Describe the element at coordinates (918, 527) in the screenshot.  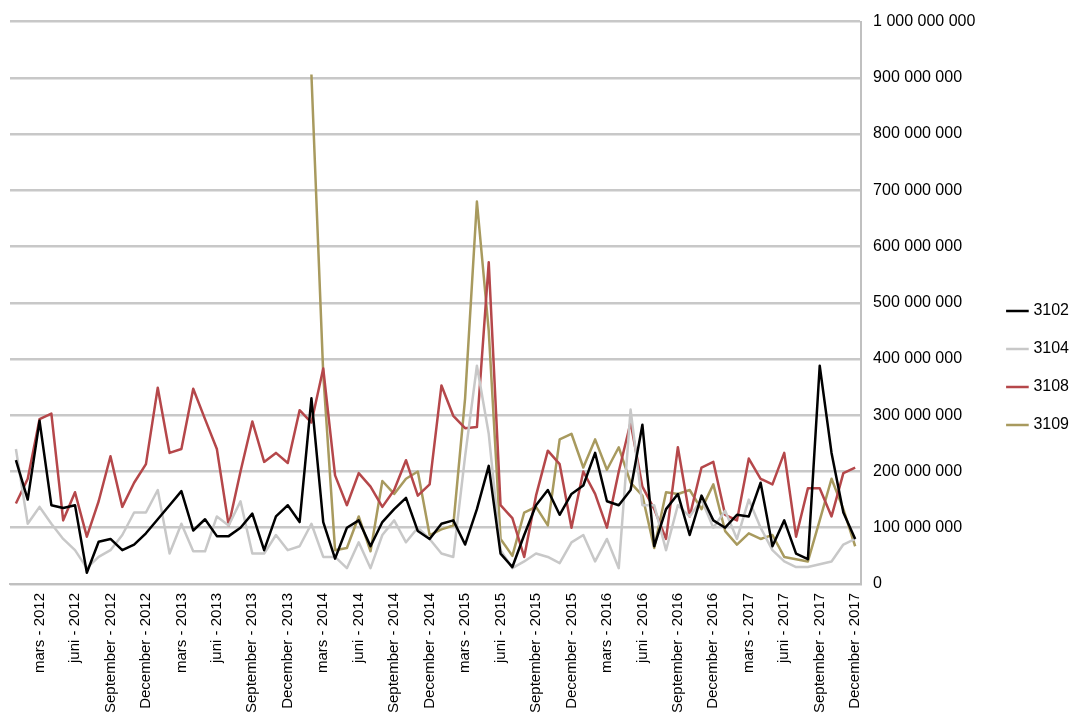
I see `y-tick-label: 100 000 000` at that location.